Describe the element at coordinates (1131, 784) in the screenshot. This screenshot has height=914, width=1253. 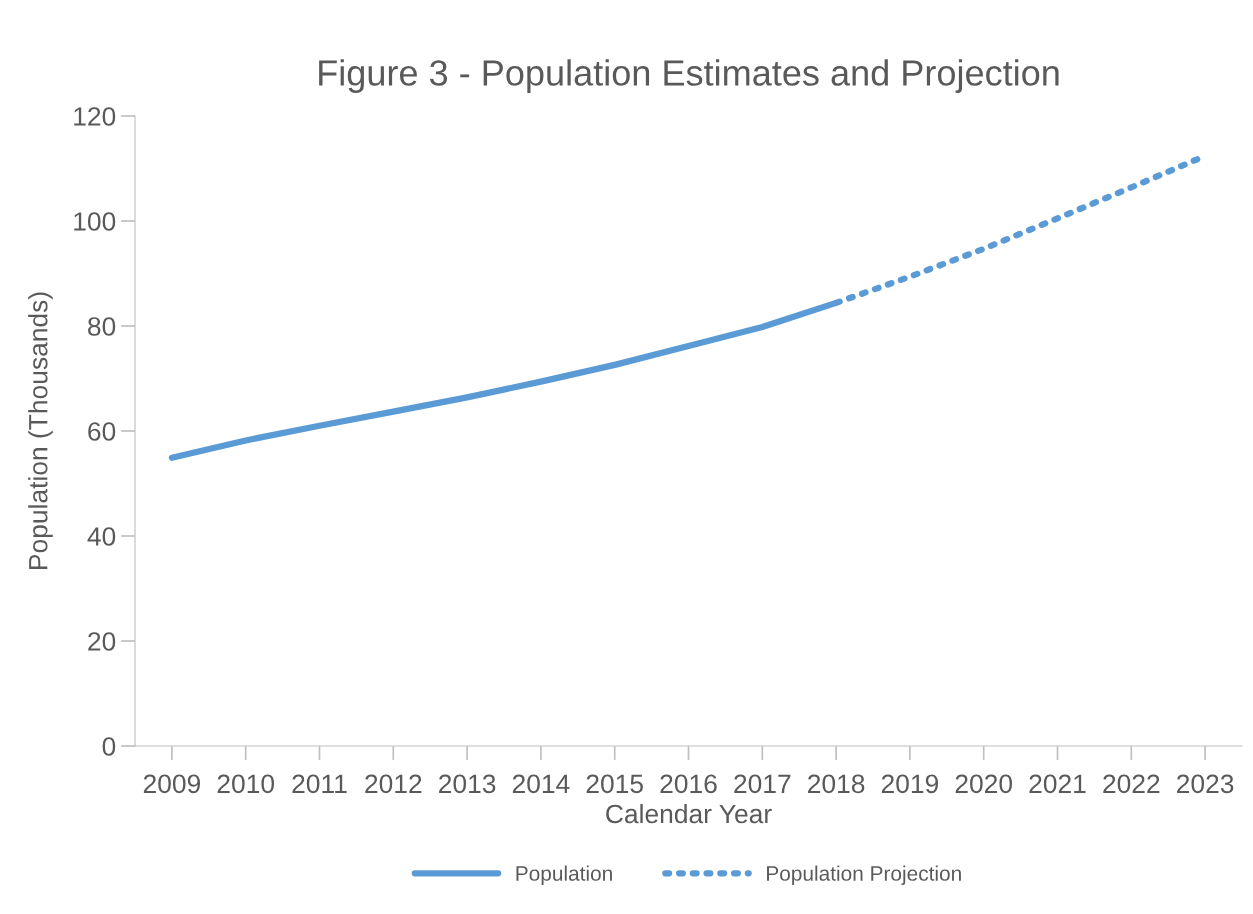
I see `x-tick-label: 2022` at that location.